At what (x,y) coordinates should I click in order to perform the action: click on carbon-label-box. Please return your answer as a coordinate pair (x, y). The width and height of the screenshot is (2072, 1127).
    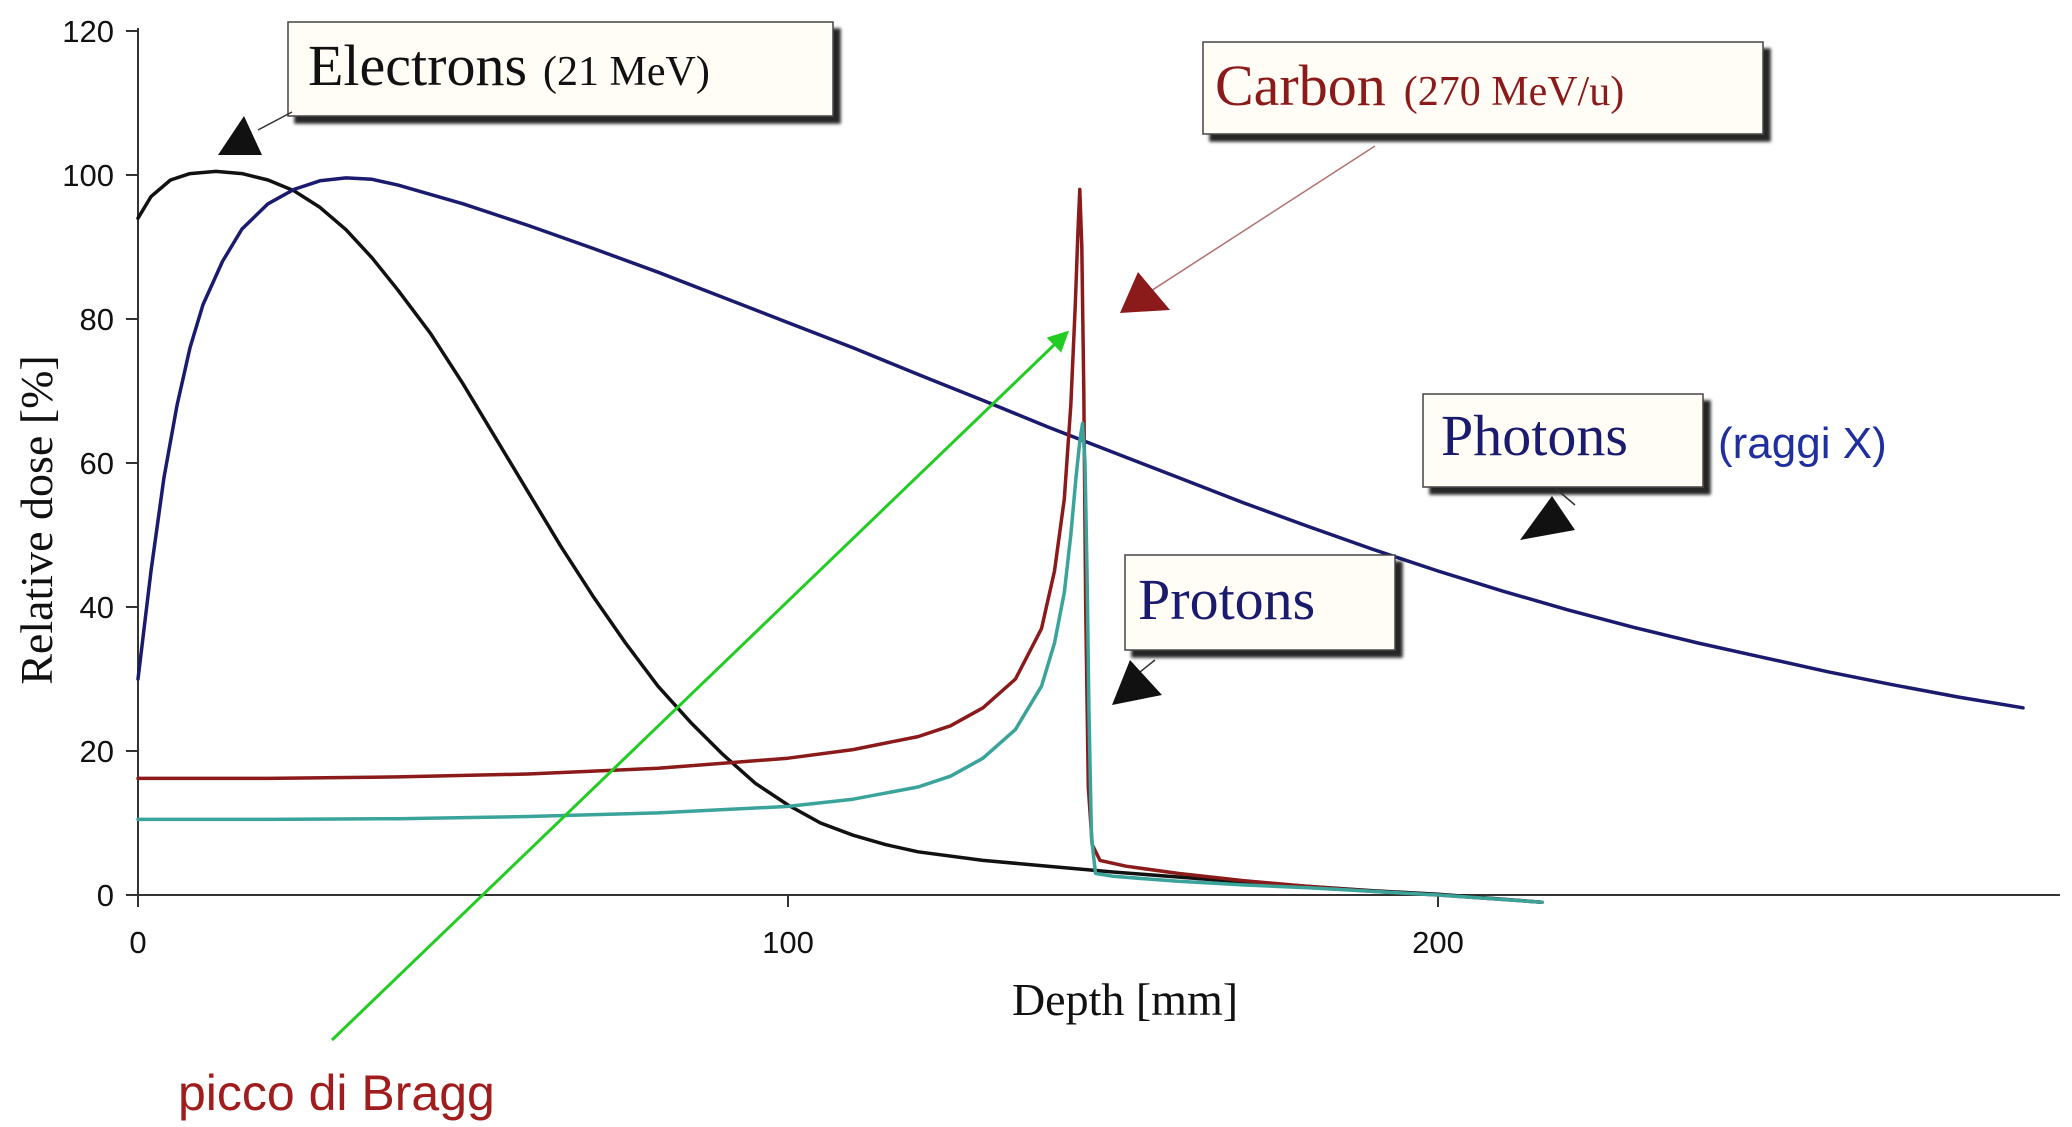
    Looking at the image, I should click on (1483, 88).